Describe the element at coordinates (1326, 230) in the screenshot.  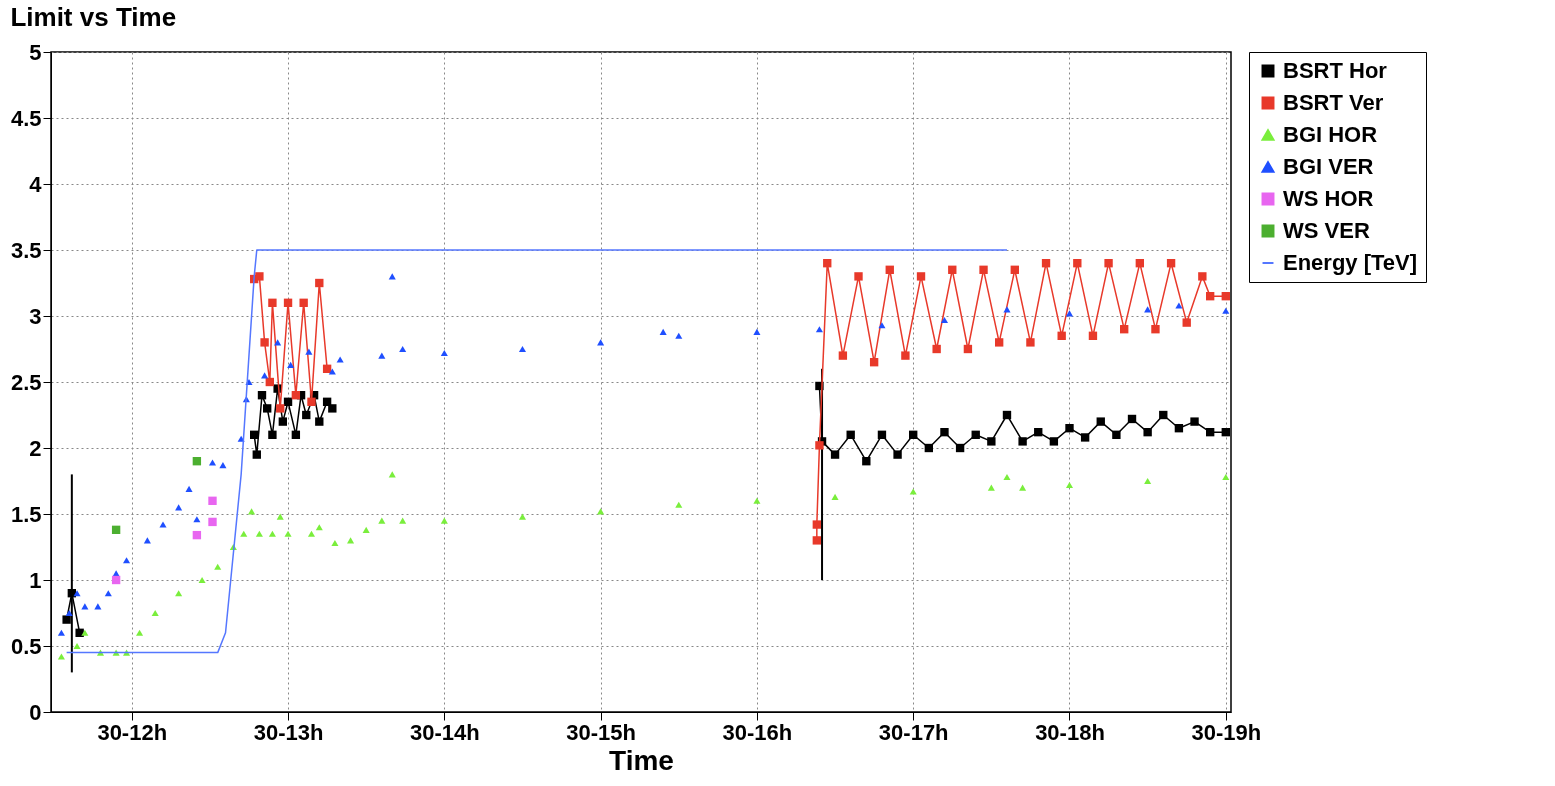
I see `legend-label: WS VER` at that location.